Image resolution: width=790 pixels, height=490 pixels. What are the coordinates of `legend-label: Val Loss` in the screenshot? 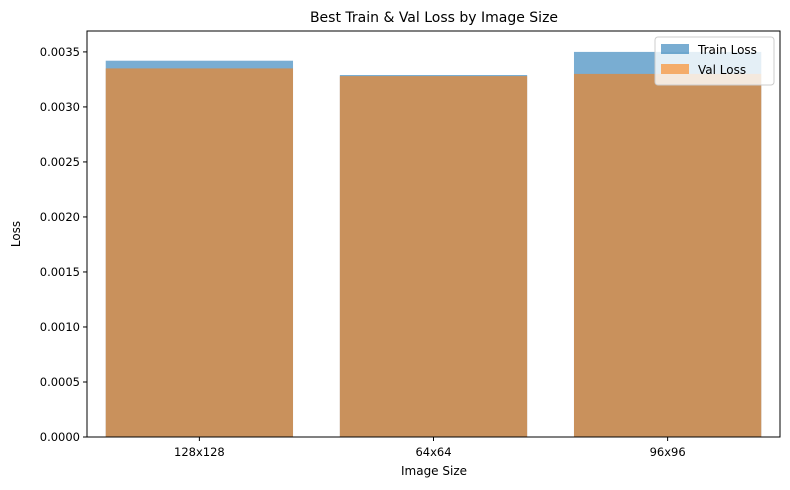 It's located at (722, 70).